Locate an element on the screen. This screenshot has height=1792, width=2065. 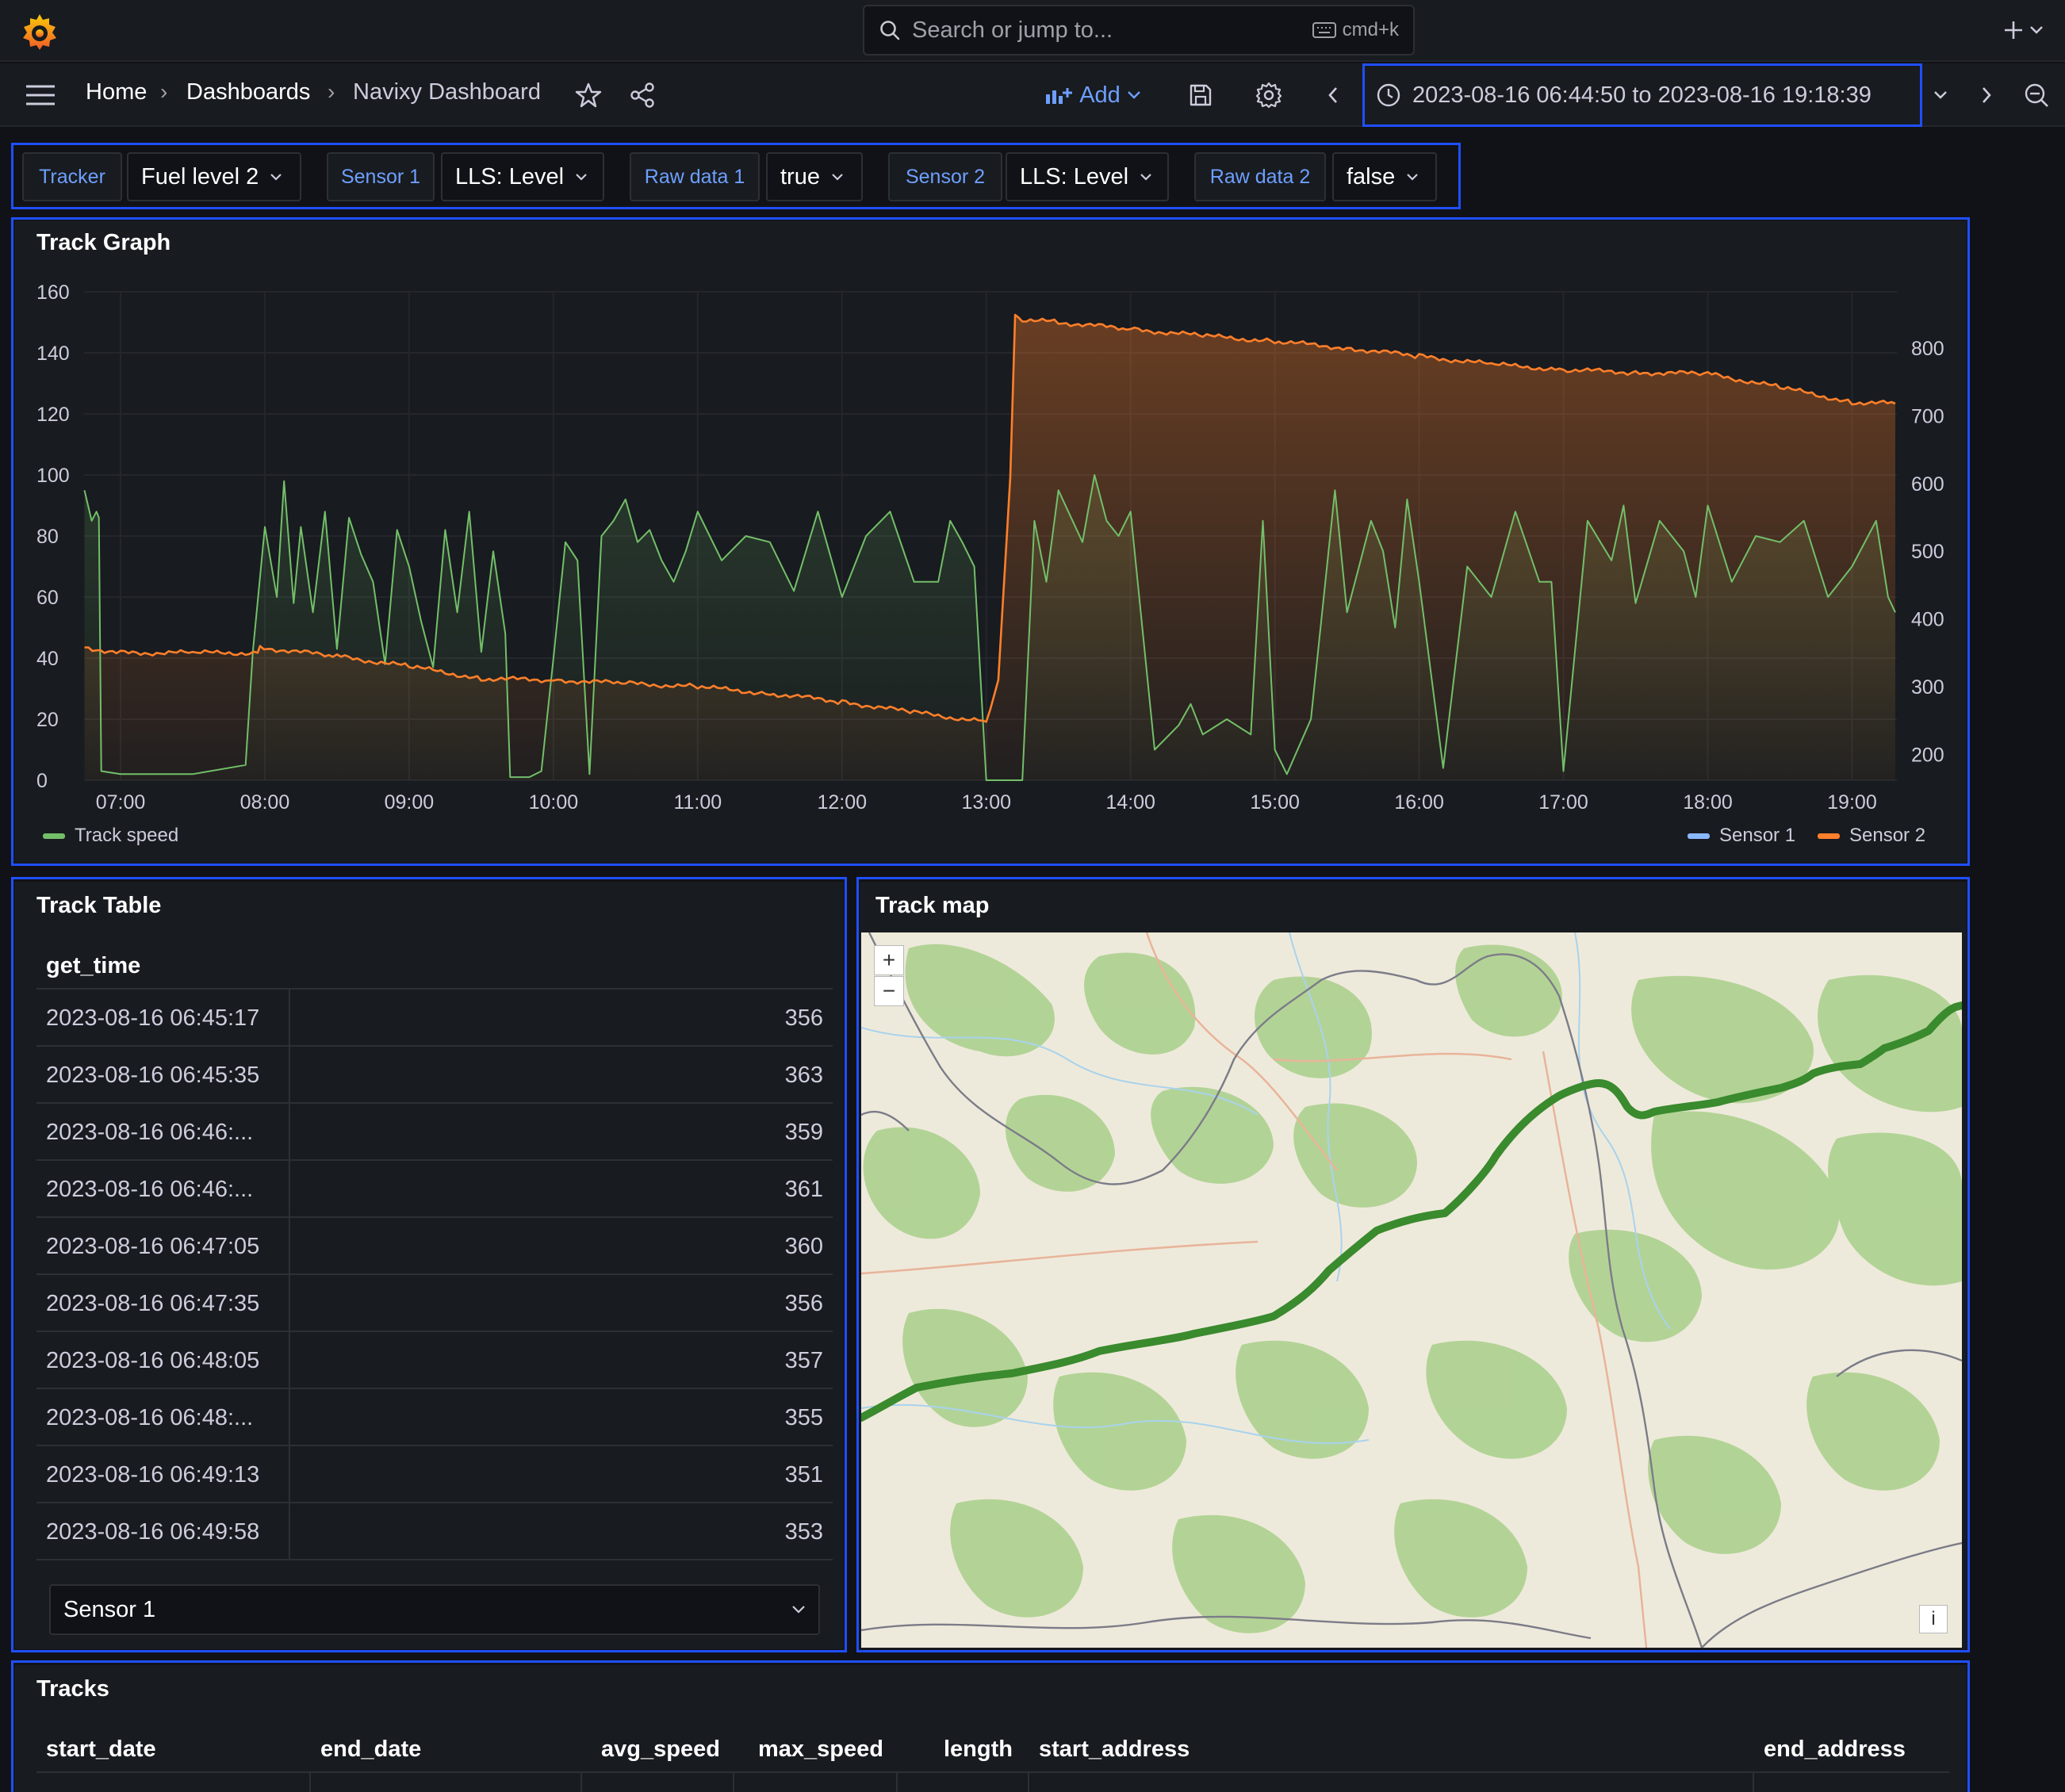
variable-select-tracker: Fuel level 2 is located at coordinates (214, 176).